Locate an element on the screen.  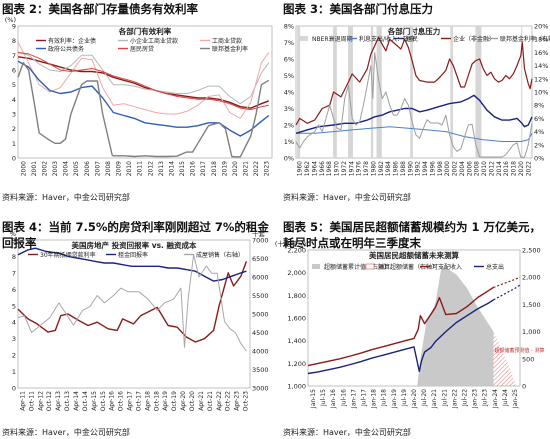
figure-5-title: 图表 5：美国居民超额储蓄规模约为 1 万亿美元，耗尽时点或在明年三季度末 is located at coordinates (412, 235).